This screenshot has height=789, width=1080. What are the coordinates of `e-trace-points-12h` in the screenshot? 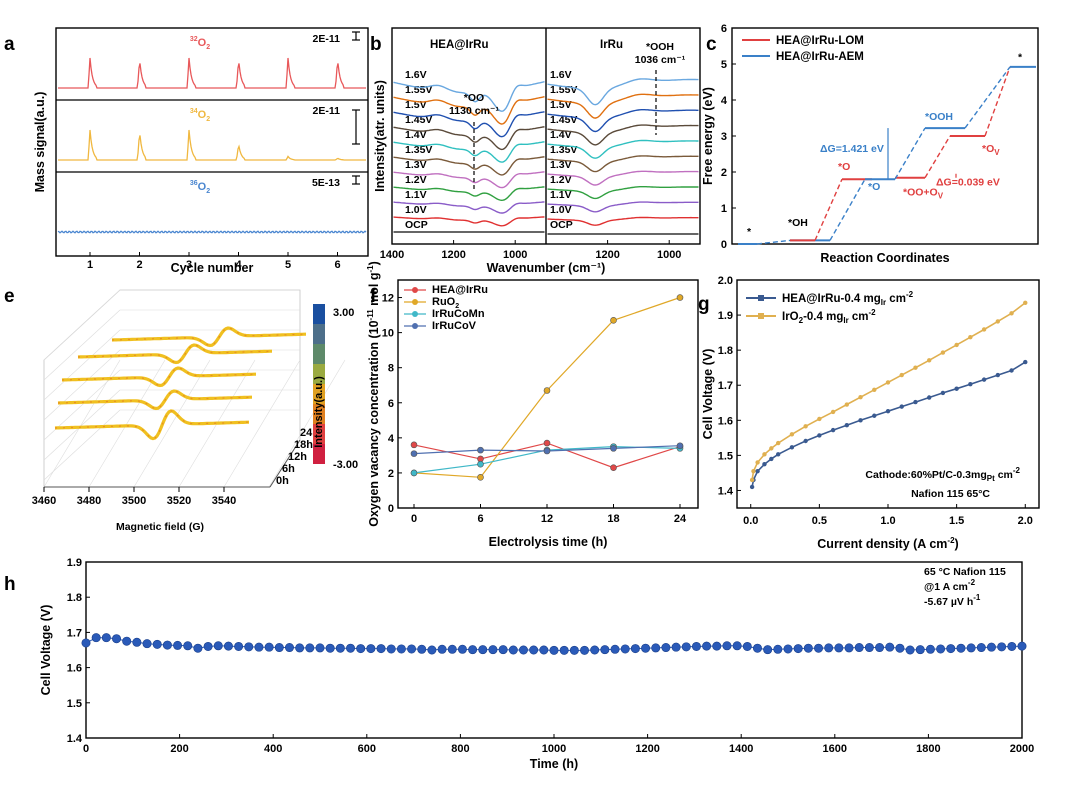 It's located at (158, 377).